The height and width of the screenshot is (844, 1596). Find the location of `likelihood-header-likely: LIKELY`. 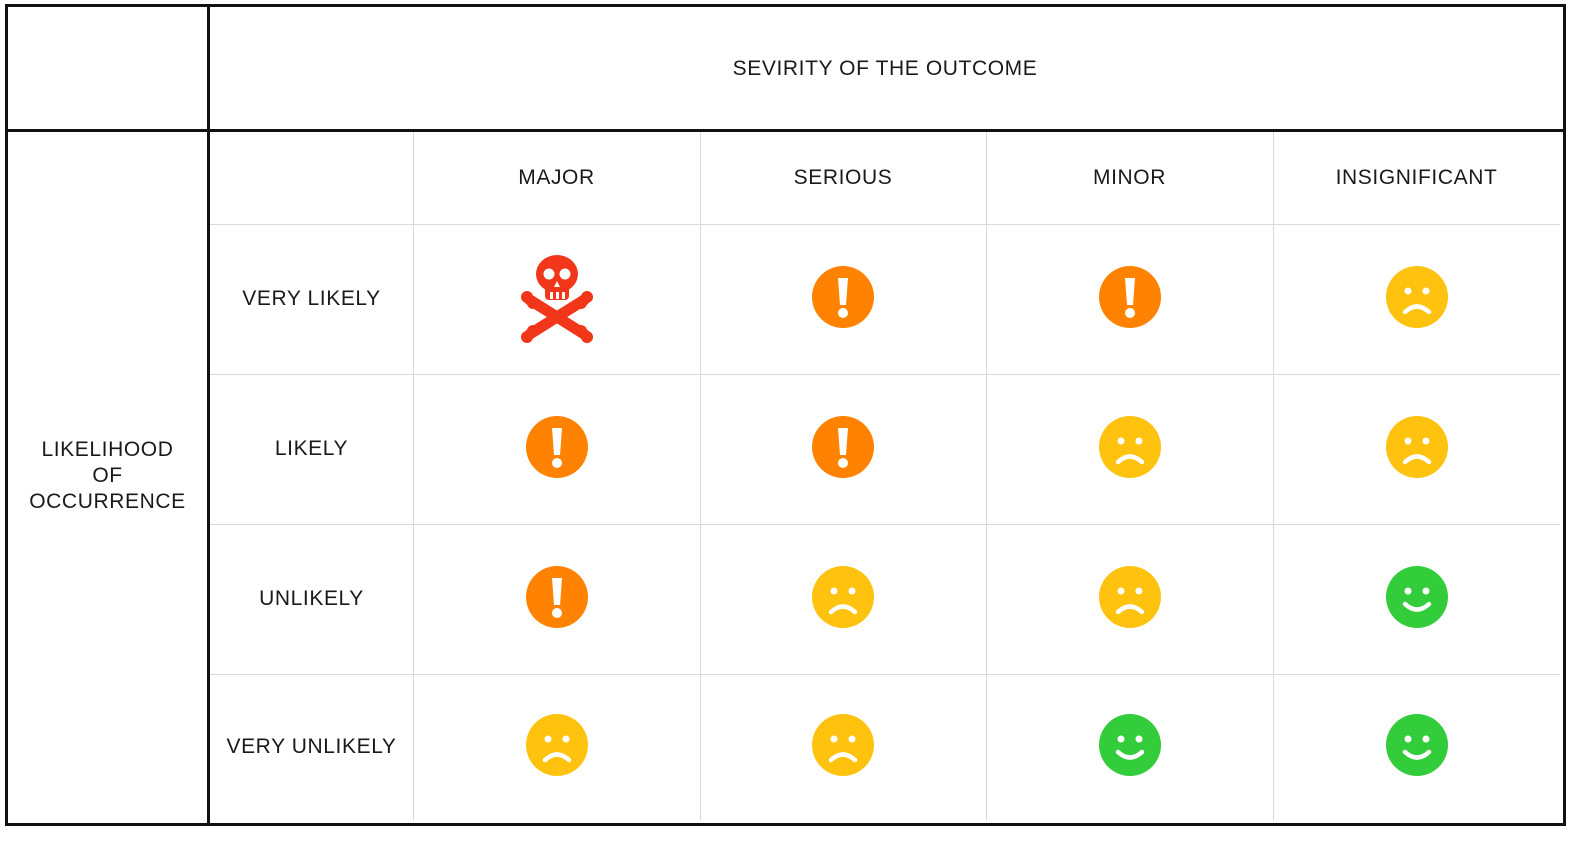

likelihood-header-likely: LIKELY is located at coordinates (311, 449).